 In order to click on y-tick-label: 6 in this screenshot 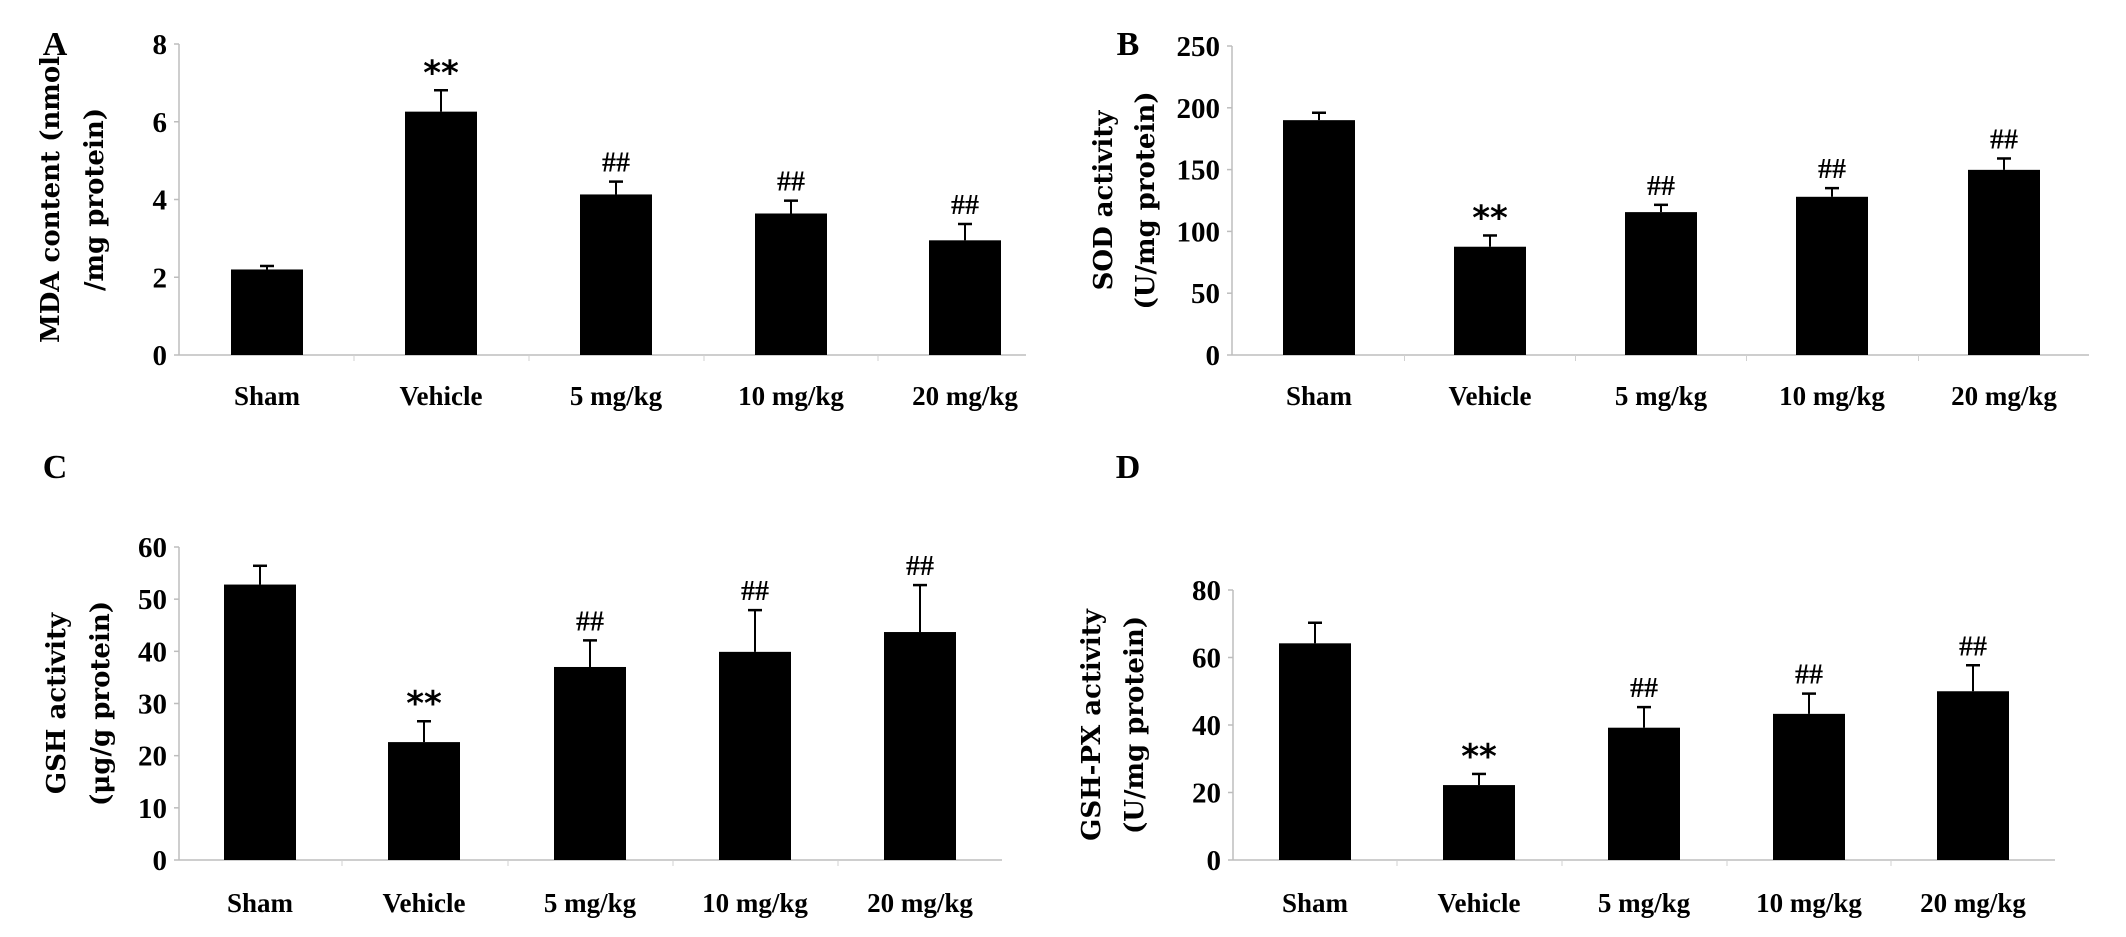, I will do `click(160, 123)`.